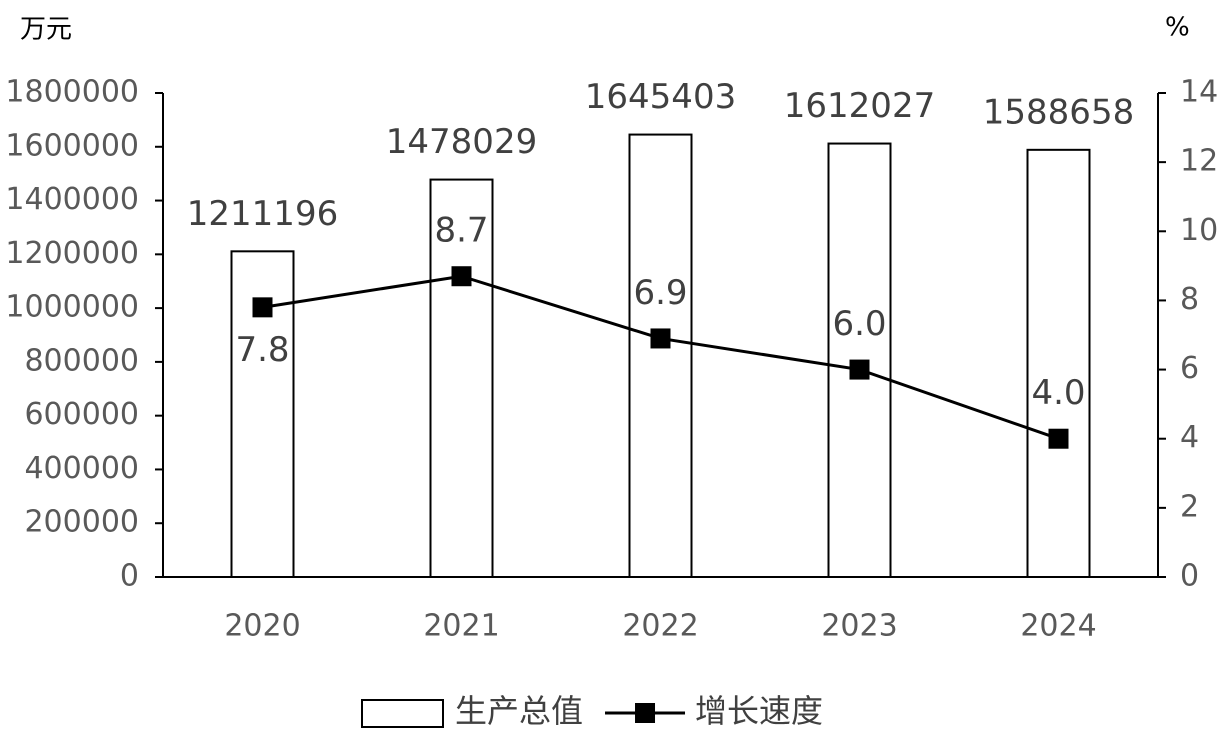  I want to click on line-value-label: 6.9, so click(660, 293).